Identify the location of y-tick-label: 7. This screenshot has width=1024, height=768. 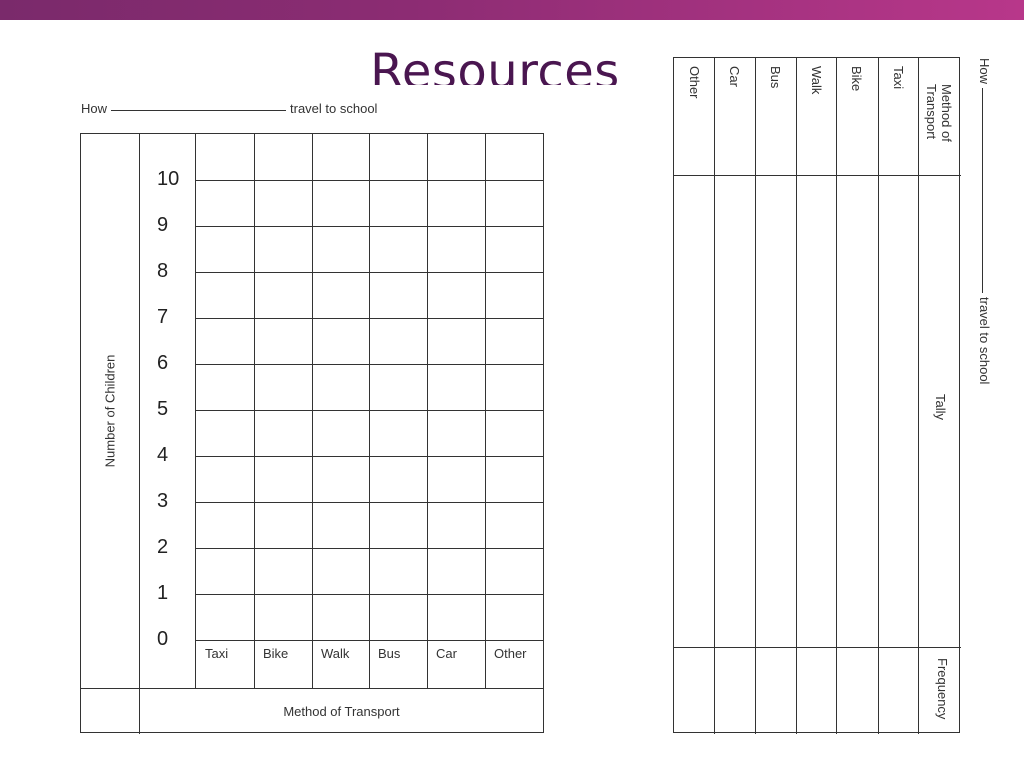
(163, 317).